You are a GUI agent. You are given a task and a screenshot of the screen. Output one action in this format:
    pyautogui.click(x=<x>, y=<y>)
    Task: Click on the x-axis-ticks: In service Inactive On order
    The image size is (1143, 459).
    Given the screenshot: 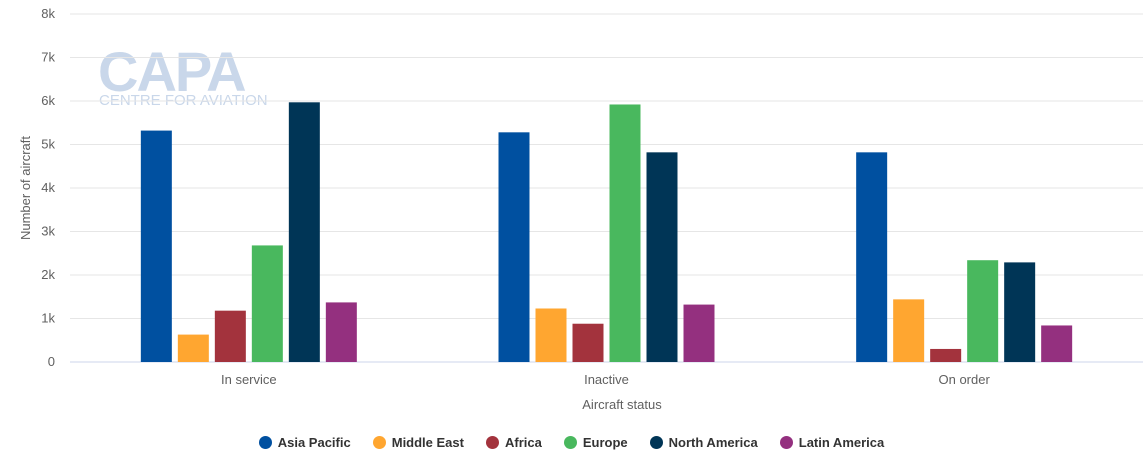 What is the action you would take?
    pyautogui.click(x=605, y=379)
    